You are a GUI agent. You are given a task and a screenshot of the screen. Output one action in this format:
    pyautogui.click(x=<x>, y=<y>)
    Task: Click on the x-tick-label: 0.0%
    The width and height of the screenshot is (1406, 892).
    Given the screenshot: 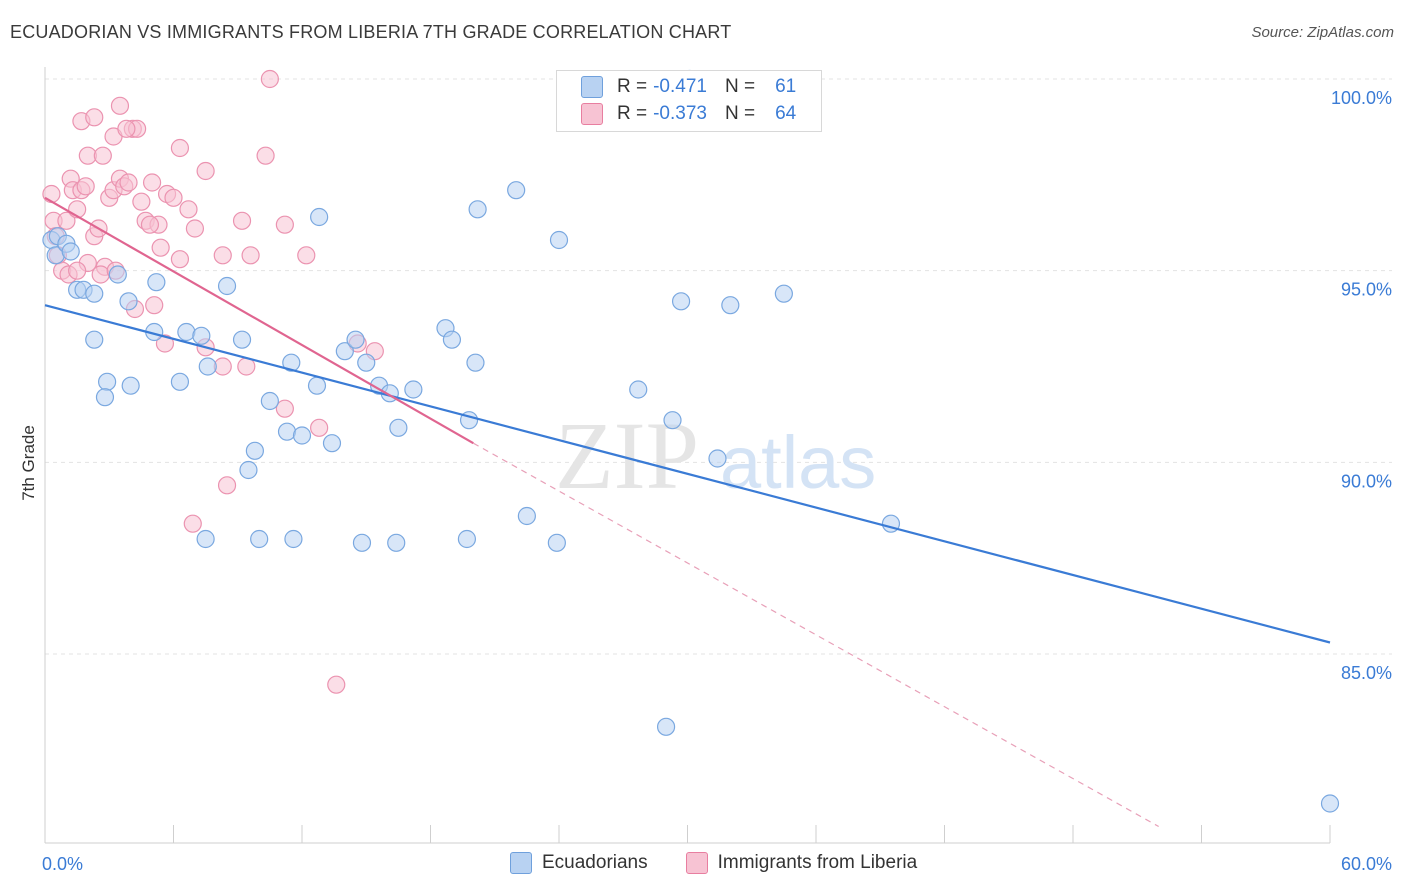 What is the action you would take?
    pyautogui.click(x=62, y=864)
    